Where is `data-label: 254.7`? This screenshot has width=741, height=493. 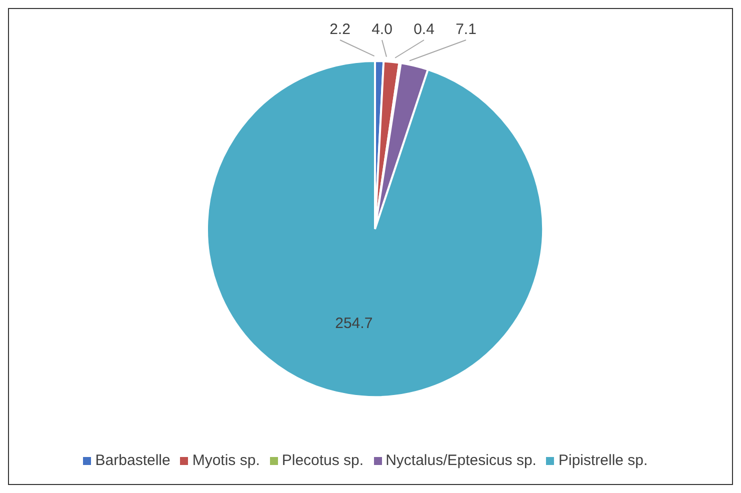
data-label: 254.7 is located at coordinates (354, 323).